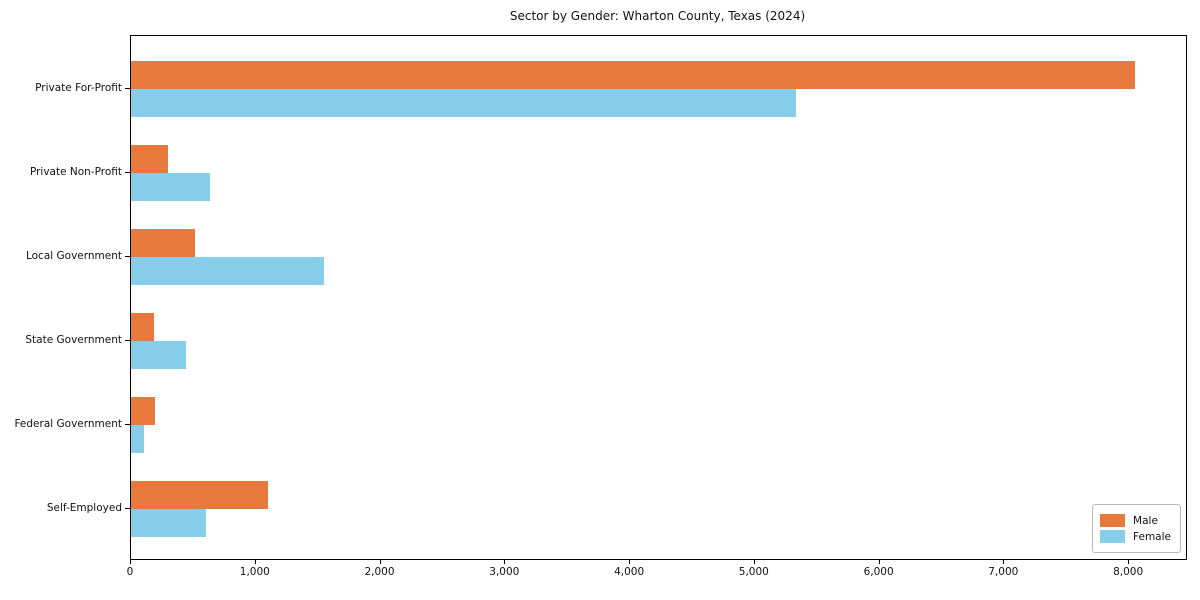 Image resolution: width=1200 pixels, height=600 pixels. What do you see at coordinates (78, 88) in the screenshot?
I see `category-label-private-for-profit: Private For-Profit` at bounding box center [78, 88].